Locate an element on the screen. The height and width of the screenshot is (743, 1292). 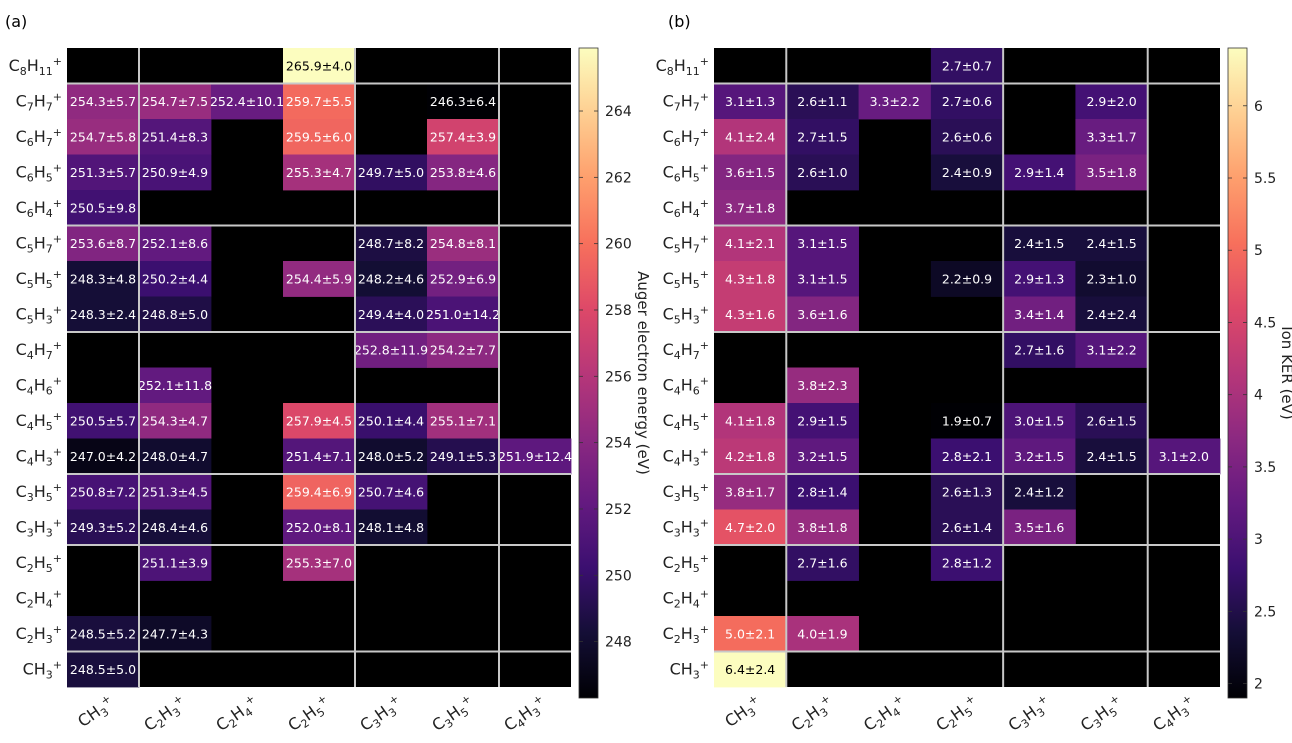
cell-label: 250.7±4.6 is located at coordinates (391, 491).